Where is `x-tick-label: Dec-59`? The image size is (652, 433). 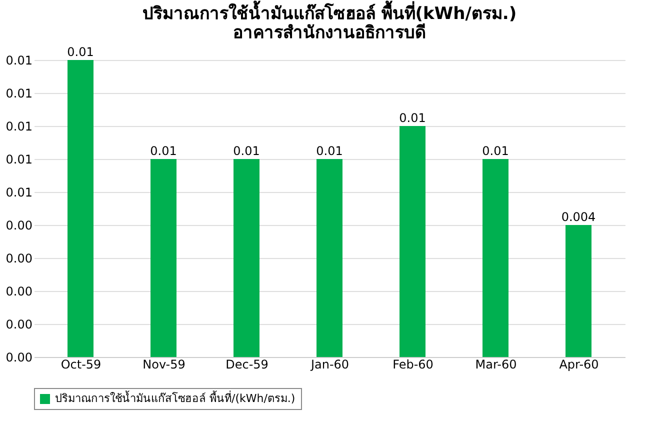
x-tick-label: Dec-59 is located at coordinates (247, 365).